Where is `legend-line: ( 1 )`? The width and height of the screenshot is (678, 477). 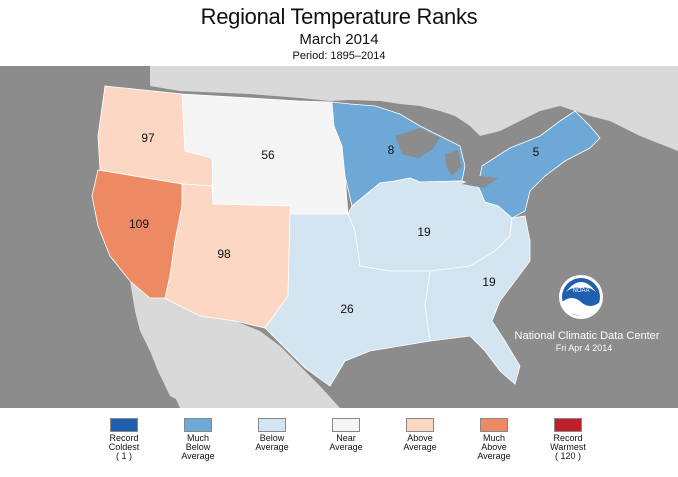
legend-line: ( 1 ) is located at coordinates (123, 456).